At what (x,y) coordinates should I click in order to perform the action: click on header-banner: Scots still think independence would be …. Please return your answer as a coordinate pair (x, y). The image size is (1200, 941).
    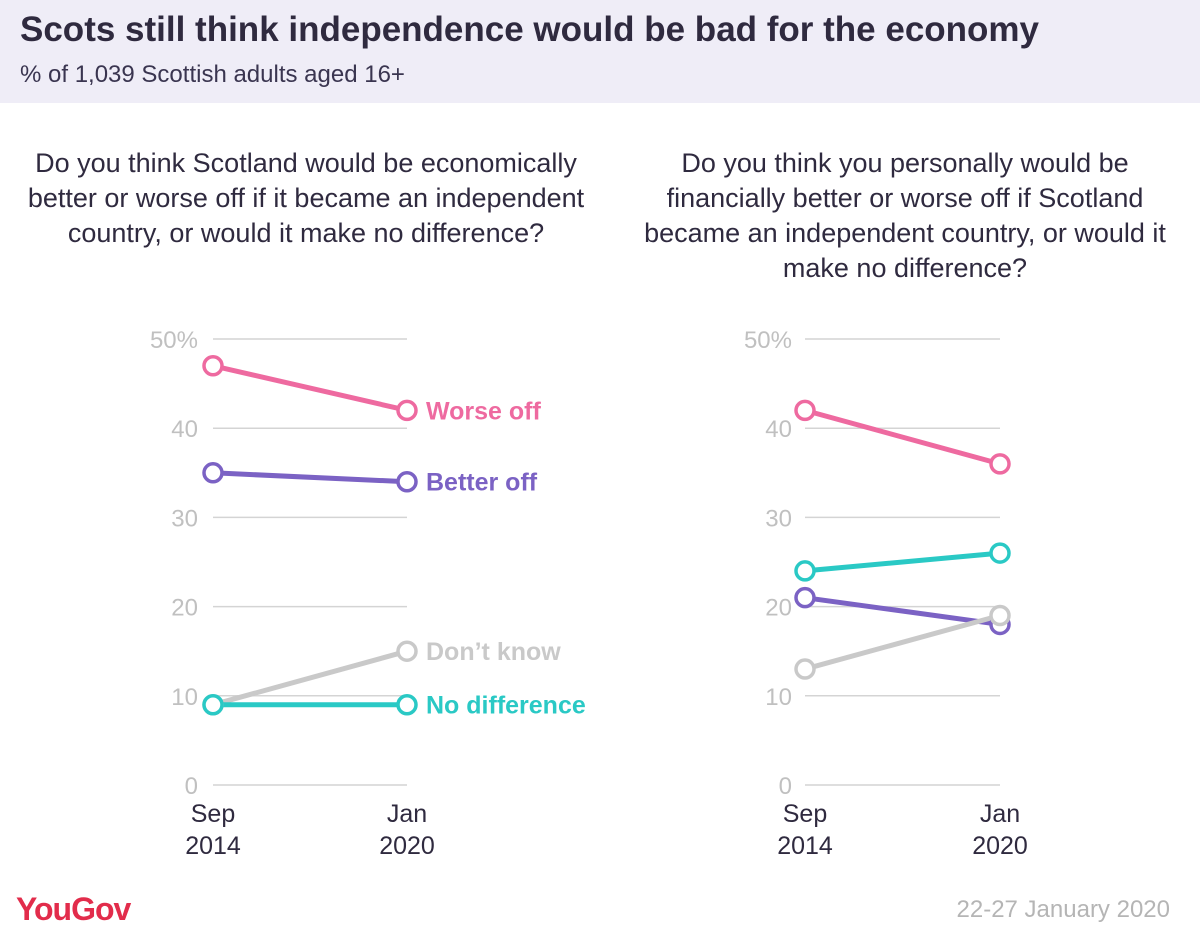
    Looking at the image, I should click on (600, 51).